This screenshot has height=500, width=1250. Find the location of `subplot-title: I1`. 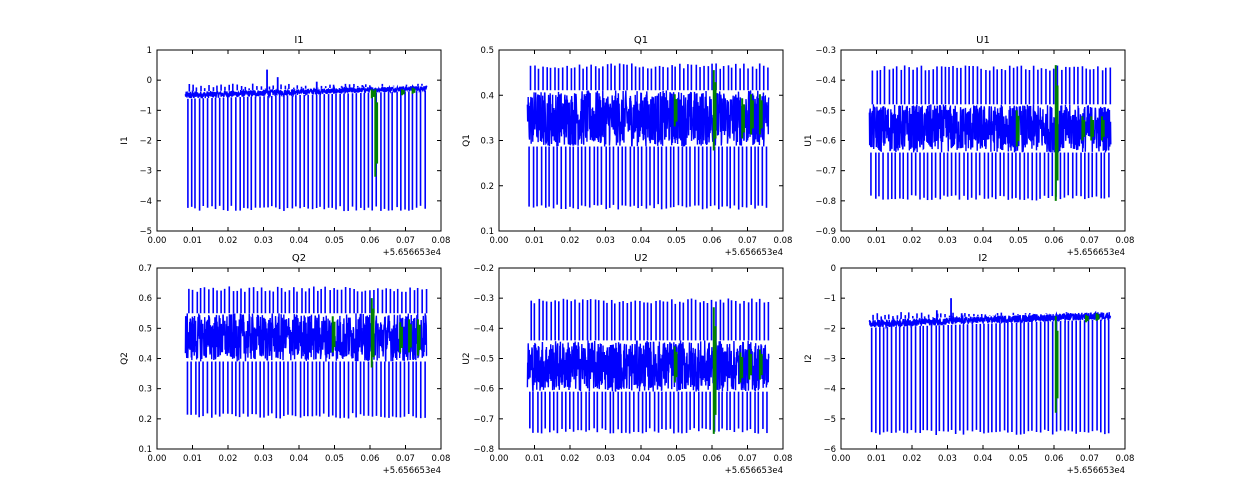

subplot-title: I1 is located at coordinates (298, 40).